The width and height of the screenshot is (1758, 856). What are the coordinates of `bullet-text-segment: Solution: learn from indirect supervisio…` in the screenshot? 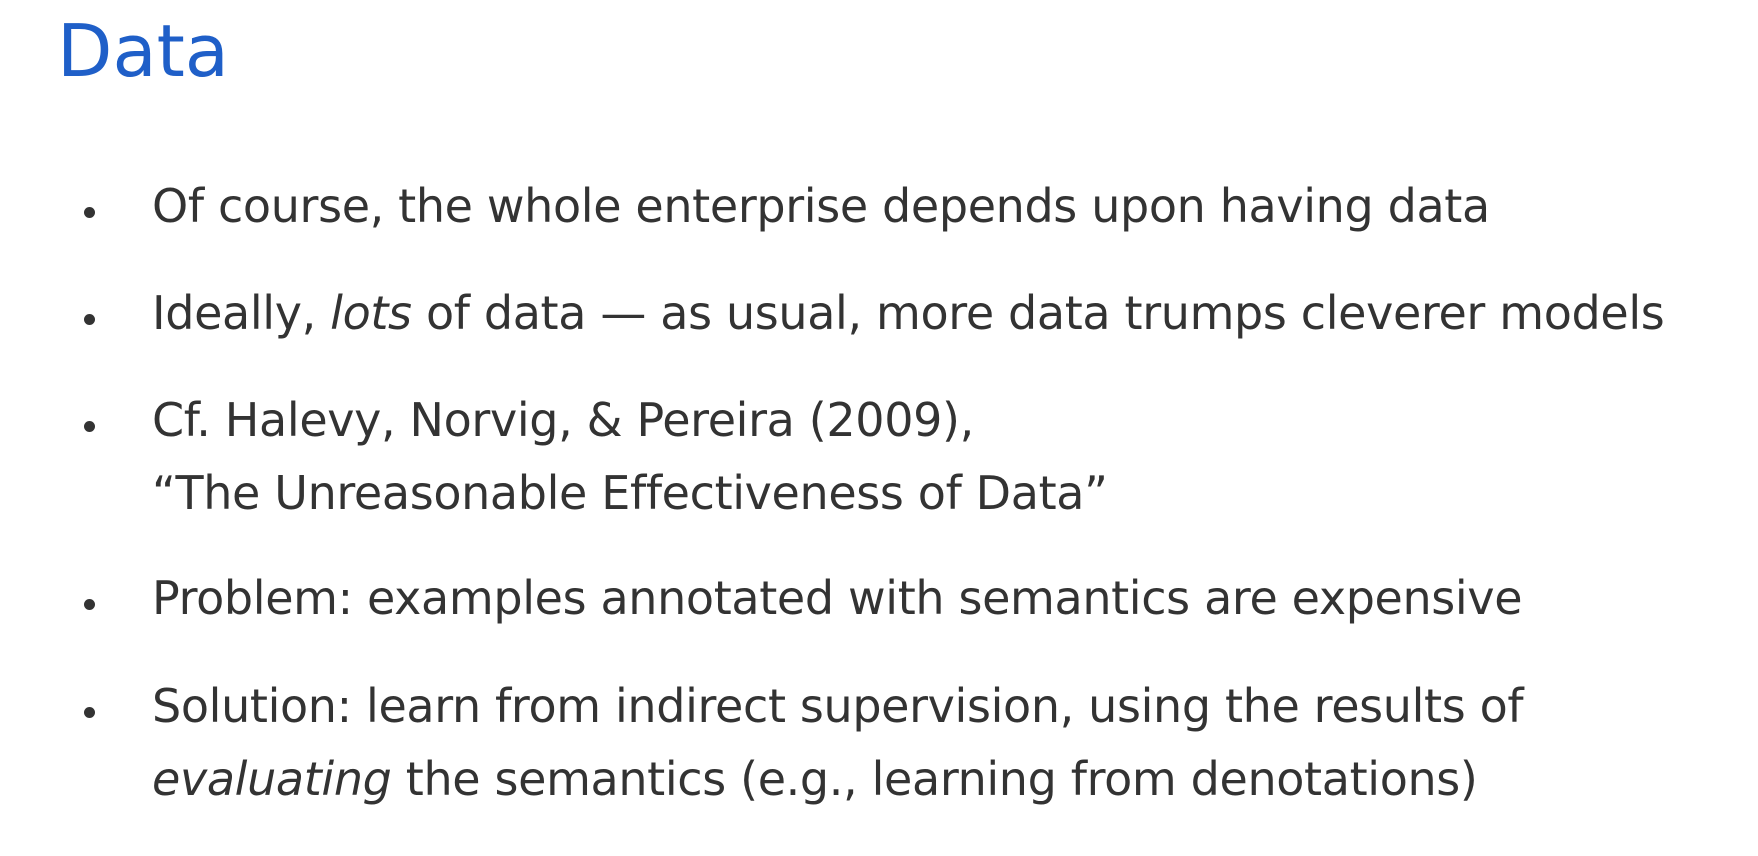 It's located at (838, 706).